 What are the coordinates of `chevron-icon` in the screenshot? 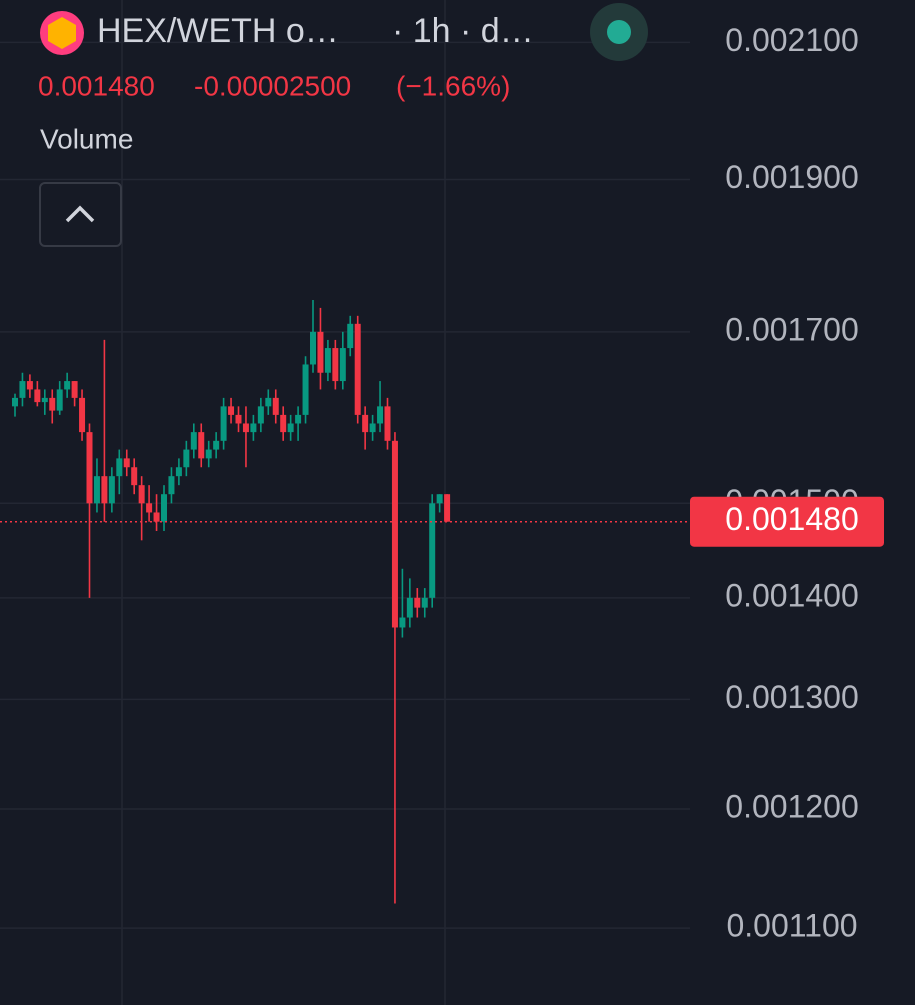 It's located at (80, 214).